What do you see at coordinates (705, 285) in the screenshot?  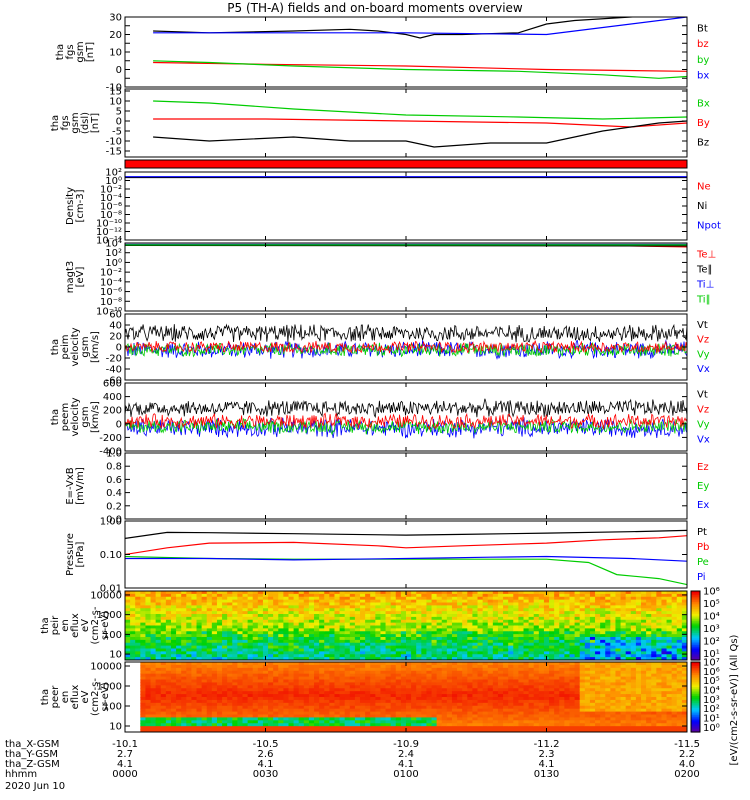 I see `legend-entry: Ti⊥` at bounding box center [705, 285].